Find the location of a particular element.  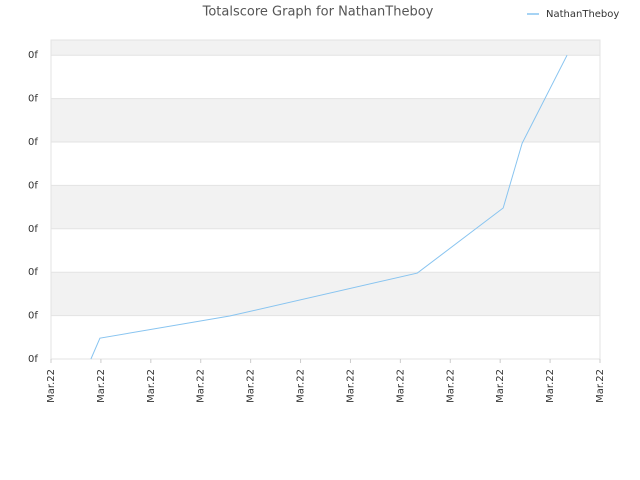

legend-label: NathanTheboy is located at coordinates (582, 14).